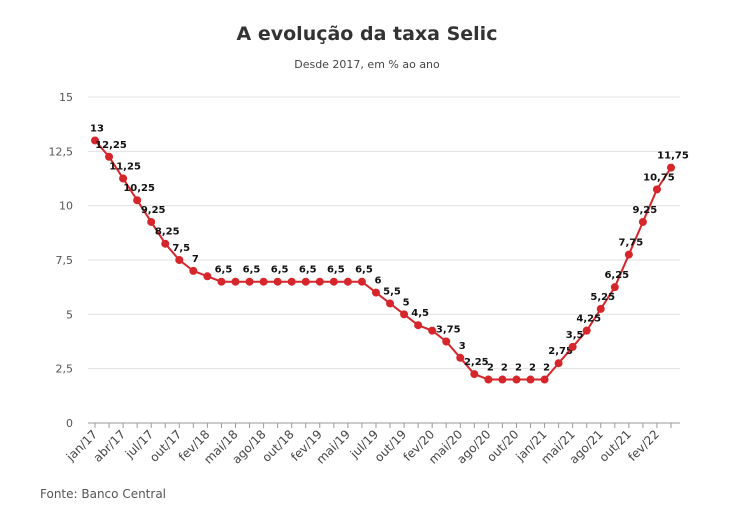  I want to click on y-tick-label: 10, so click(66, 206).